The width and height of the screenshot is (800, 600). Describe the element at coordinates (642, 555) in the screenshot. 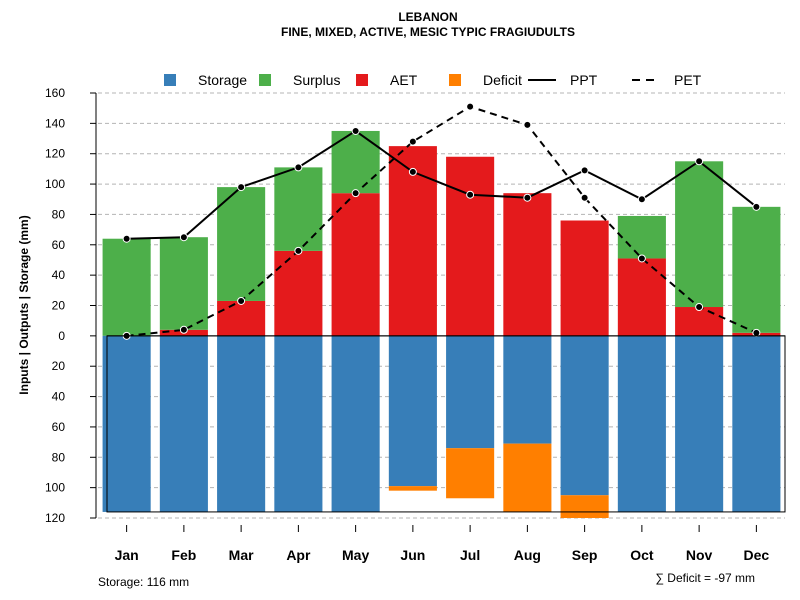

I see `x-tick-label: Oct` at that location.